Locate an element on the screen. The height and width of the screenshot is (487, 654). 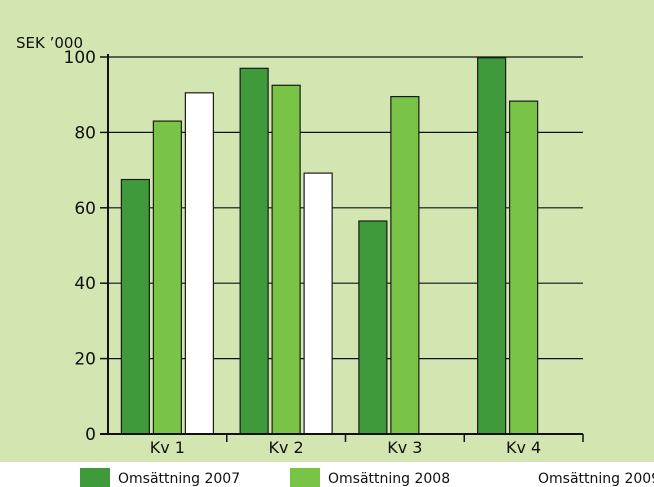
y-tick-label-80: 80 is located at coordinates (85, 133).